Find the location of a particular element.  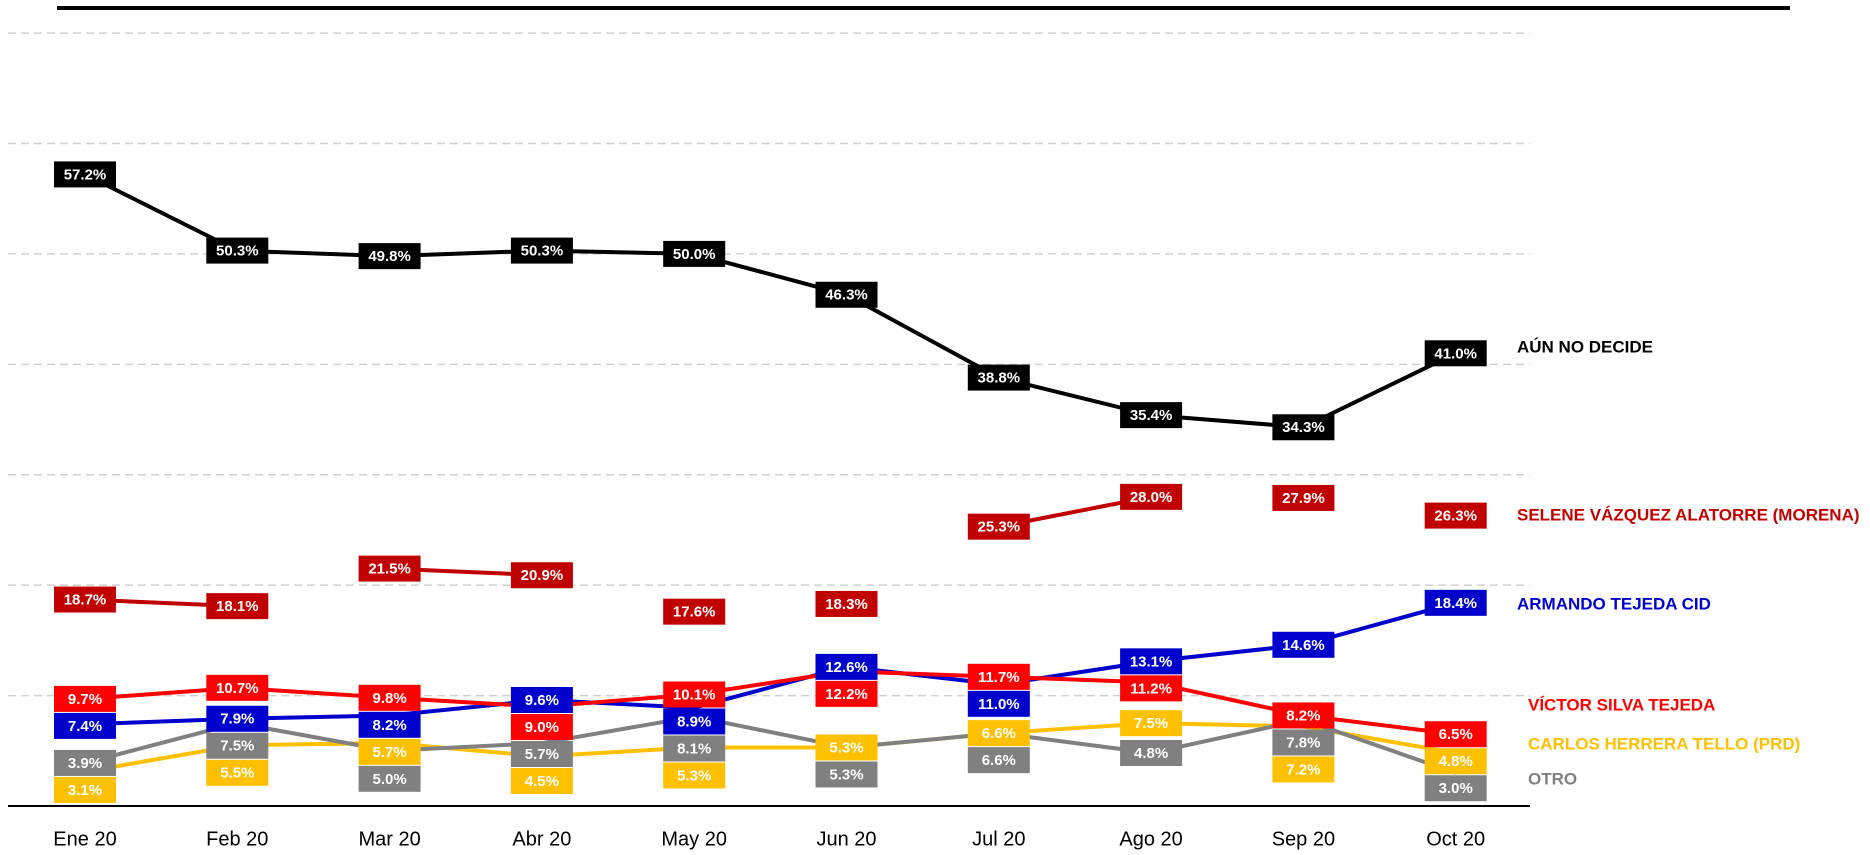

data-label-text: 9.8% is located at coordinates (389, 698).